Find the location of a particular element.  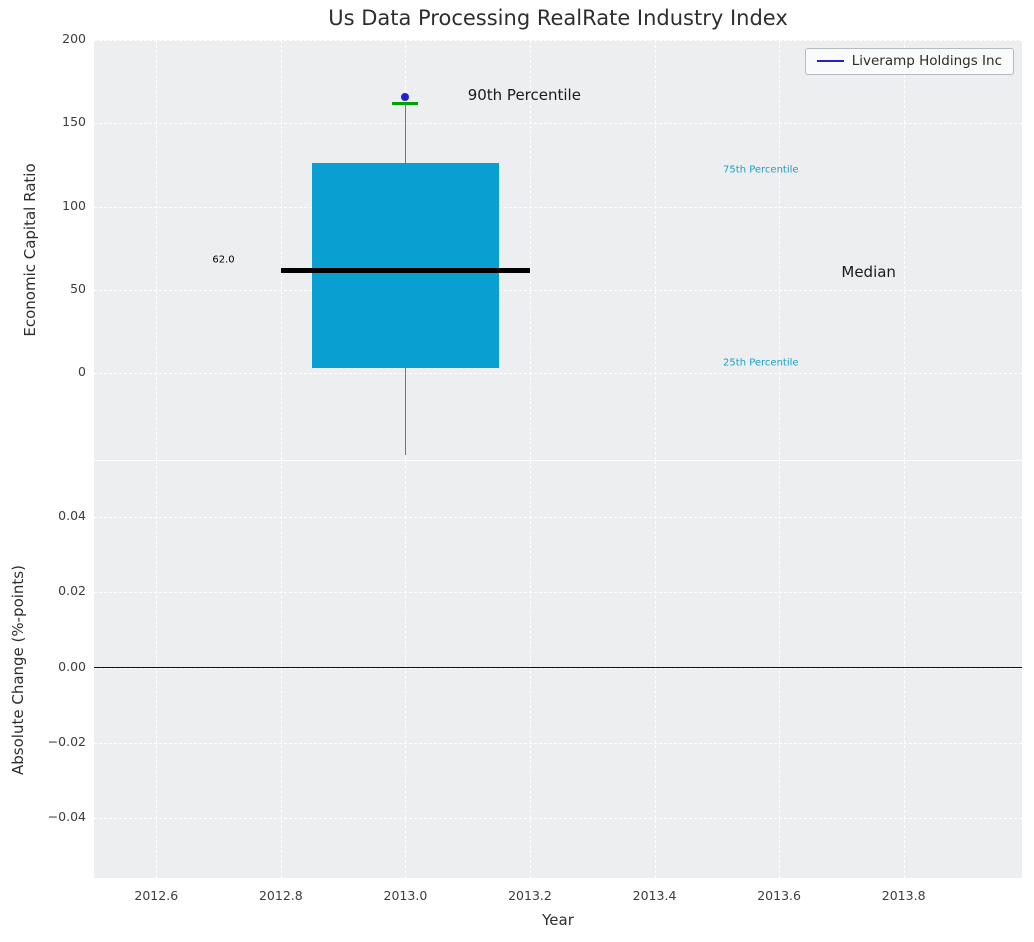

y-tick-label: 0.02 is located at coordinates (72, 591).